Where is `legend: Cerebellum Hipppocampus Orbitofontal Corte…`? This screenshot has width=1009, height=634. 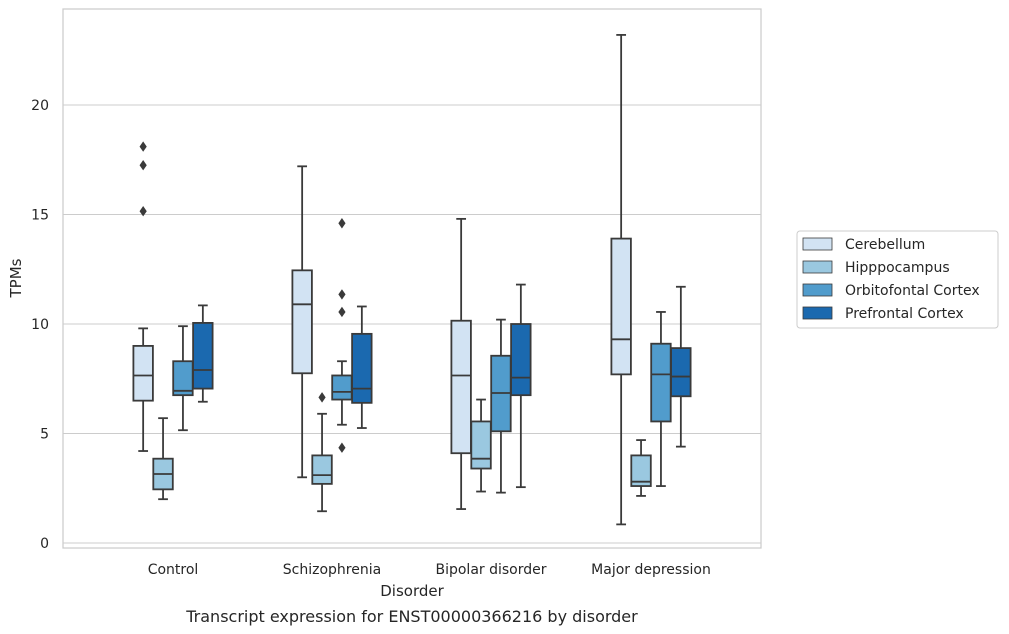
legend: Cerebellum Hipppocampus Orbitofontal Corte… is located at coordinates (897, 279).